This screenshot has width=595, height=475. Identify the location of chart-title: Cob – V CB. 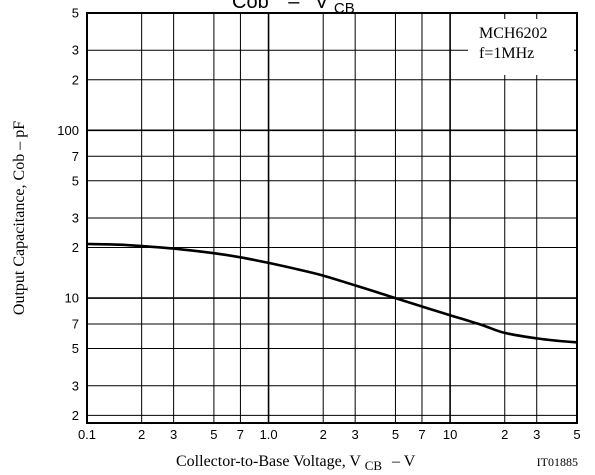
(293, 8).